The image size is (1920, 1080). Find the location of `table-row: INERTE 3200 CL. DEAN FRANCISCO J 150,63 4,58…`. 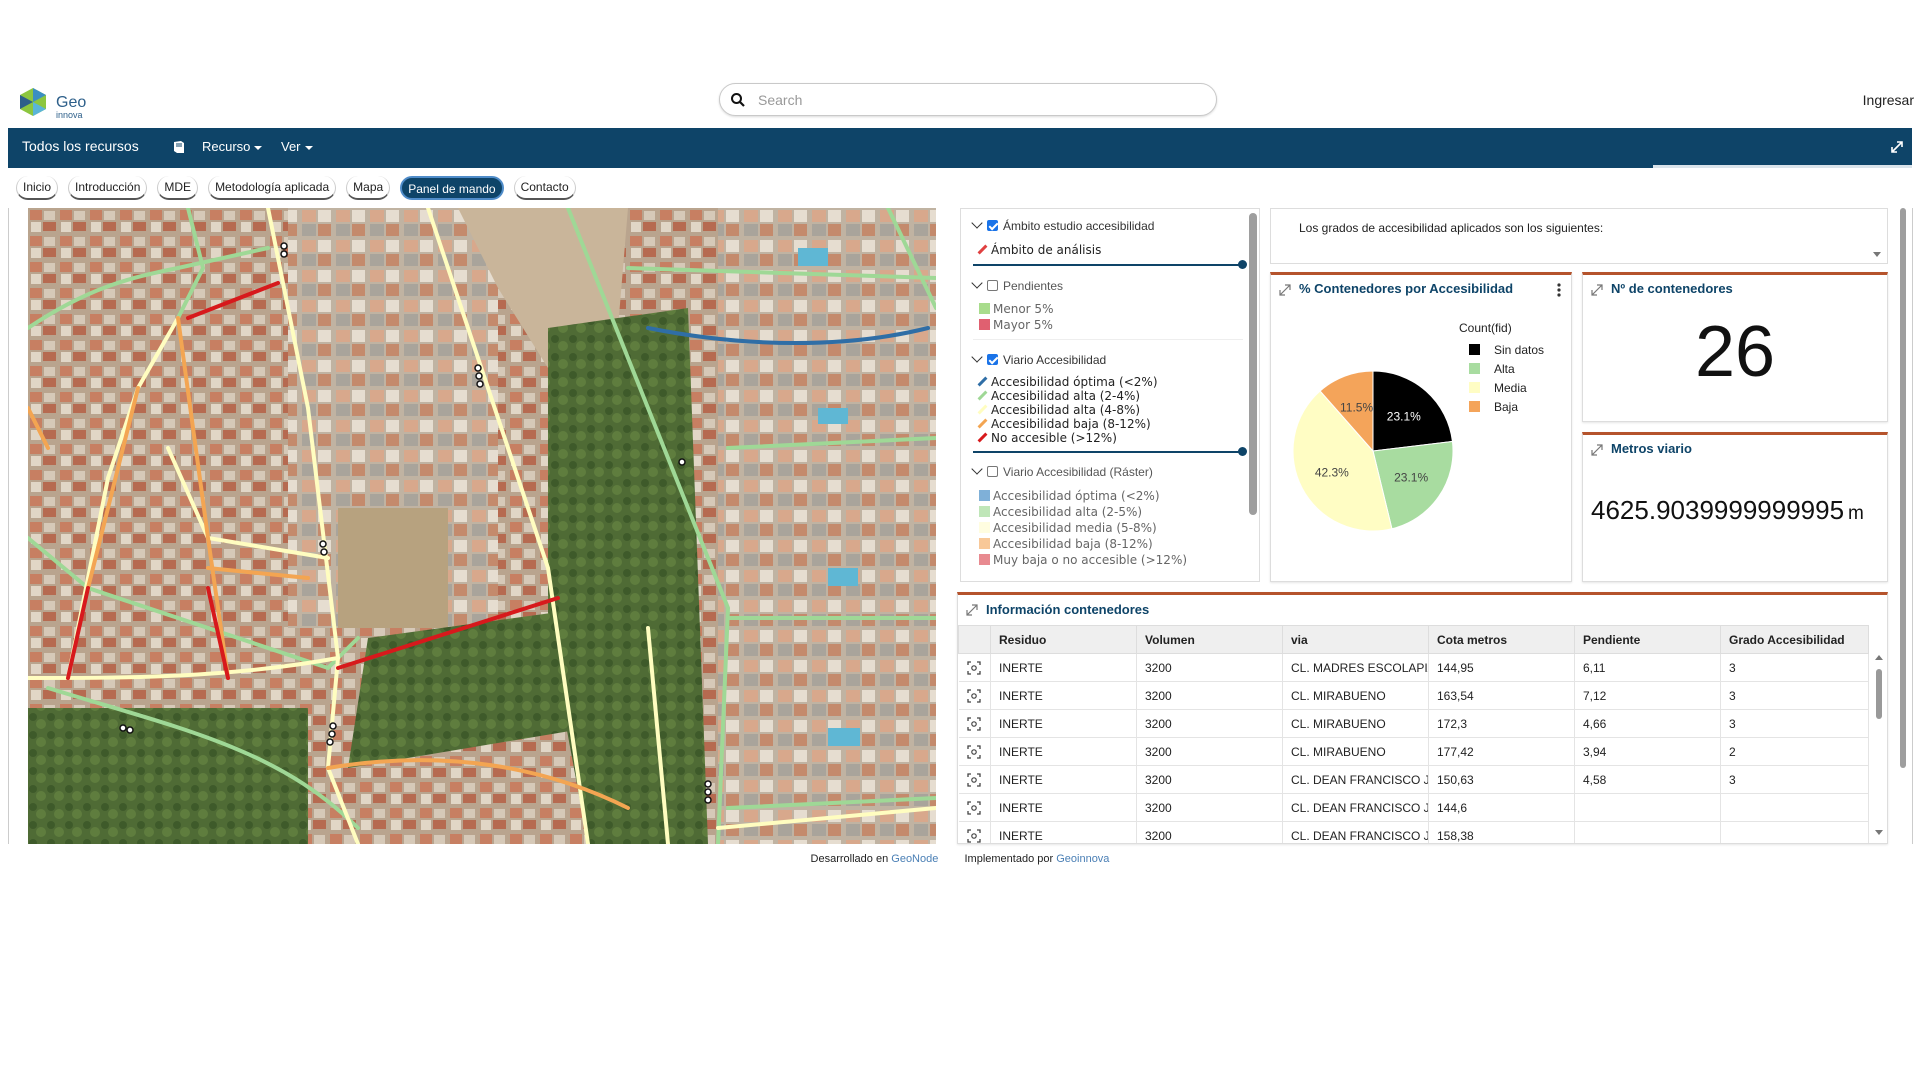

table-row: INERTE 3200 CL. DEAN FRANCISCO J 150,63 4,58… is located at coordinates (1413, 779).